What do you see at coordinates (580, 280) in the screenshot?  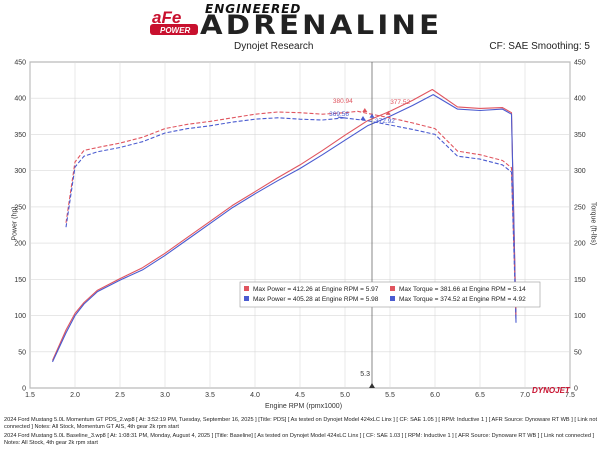 I see `y2-tick-label: 150` at bounding box center [580, 280].